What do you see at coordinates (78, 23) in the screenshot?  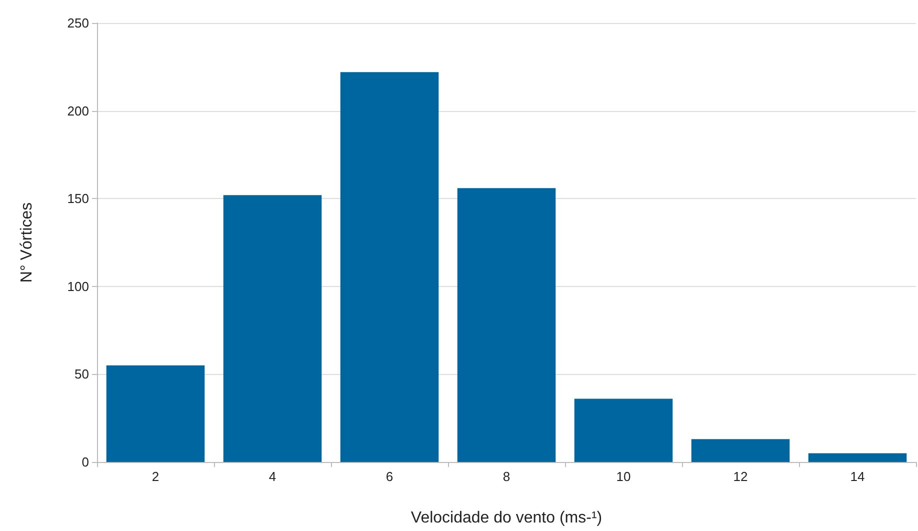 I see `y-tick-label: 250` at bounding box center [78, 23].